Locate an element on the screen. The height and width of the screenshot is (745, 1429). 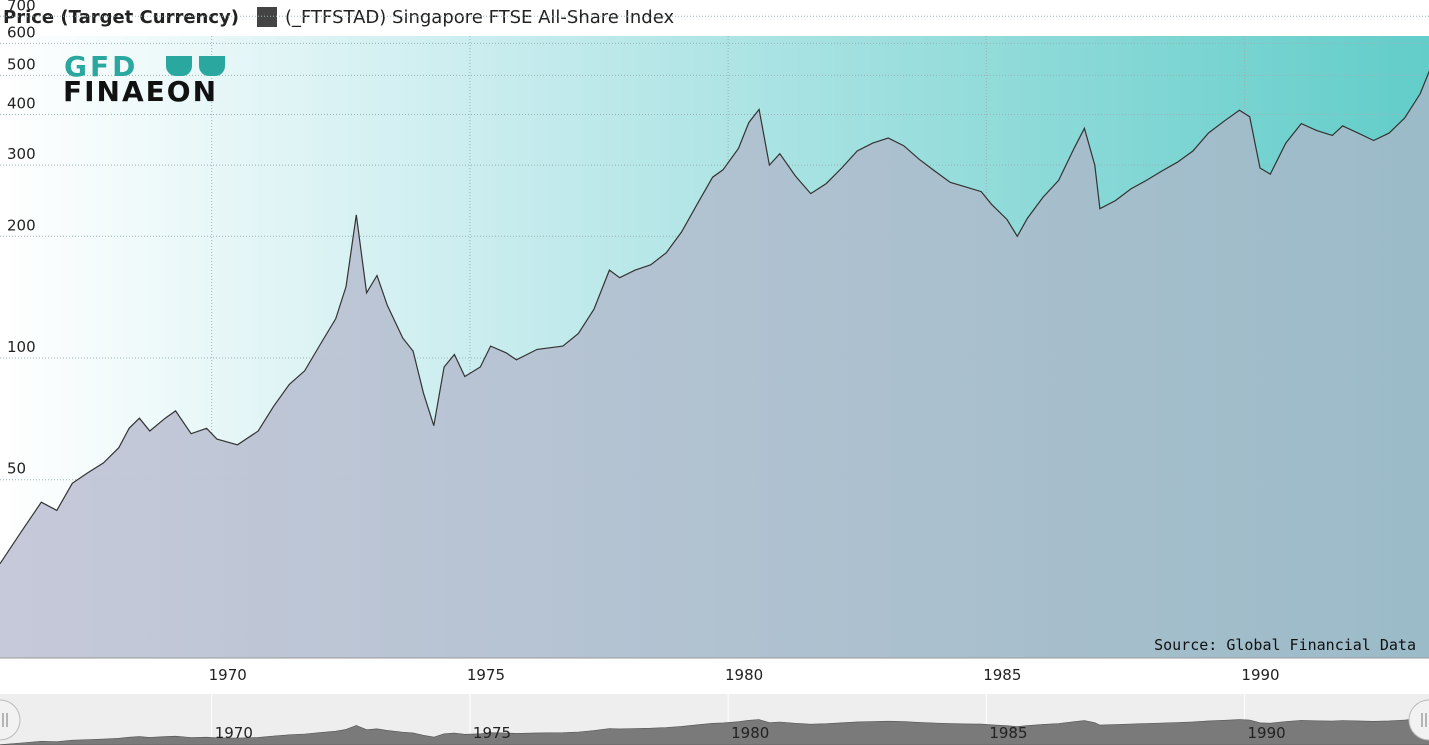
x-tick-label: 1990 is located at coordinates (1260, 675).